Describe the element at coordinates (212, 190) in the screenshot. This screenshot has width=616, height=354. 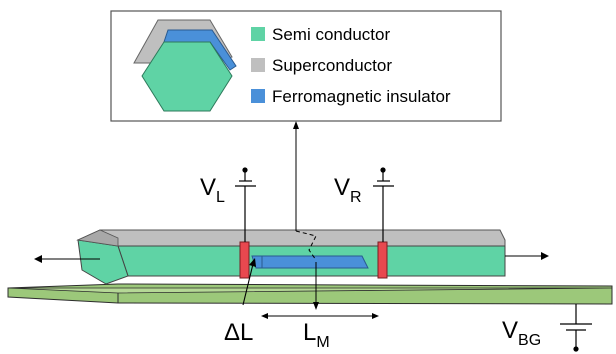
I see `vl-label: VL` at that location.